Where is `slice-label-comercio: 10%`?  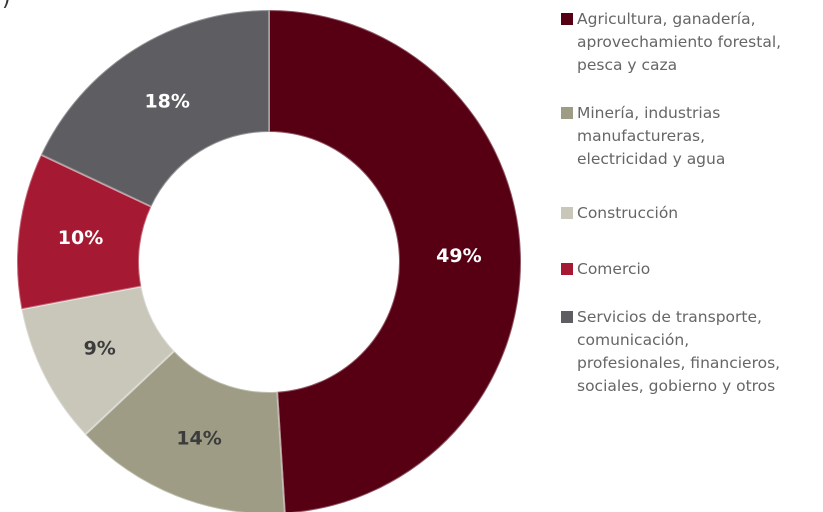
slice-label-comercio: 10% is located at coordinates (80, 238).